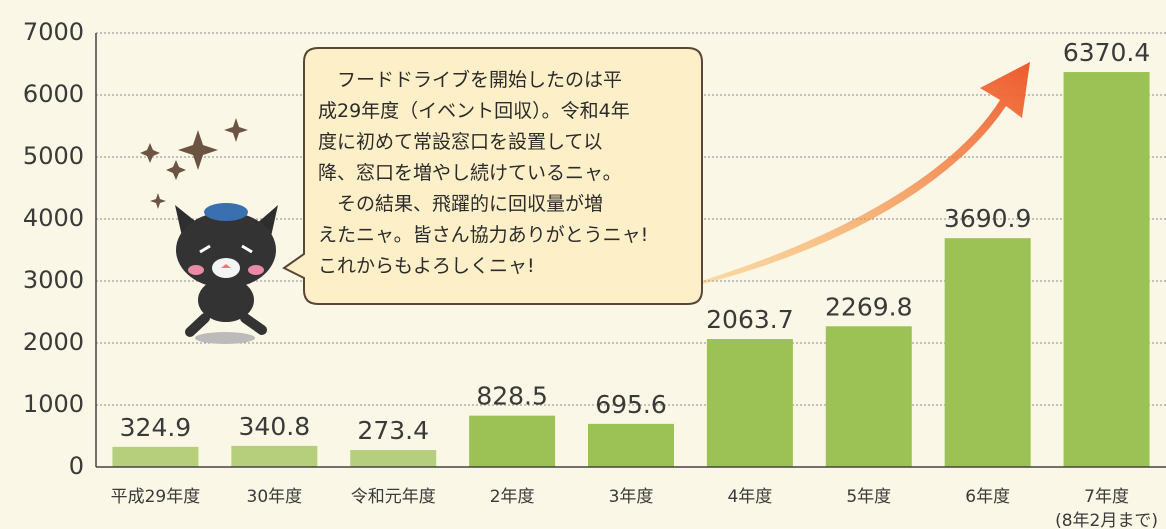  I want to click on x-tick-label: 4年度, so click(749, 497).